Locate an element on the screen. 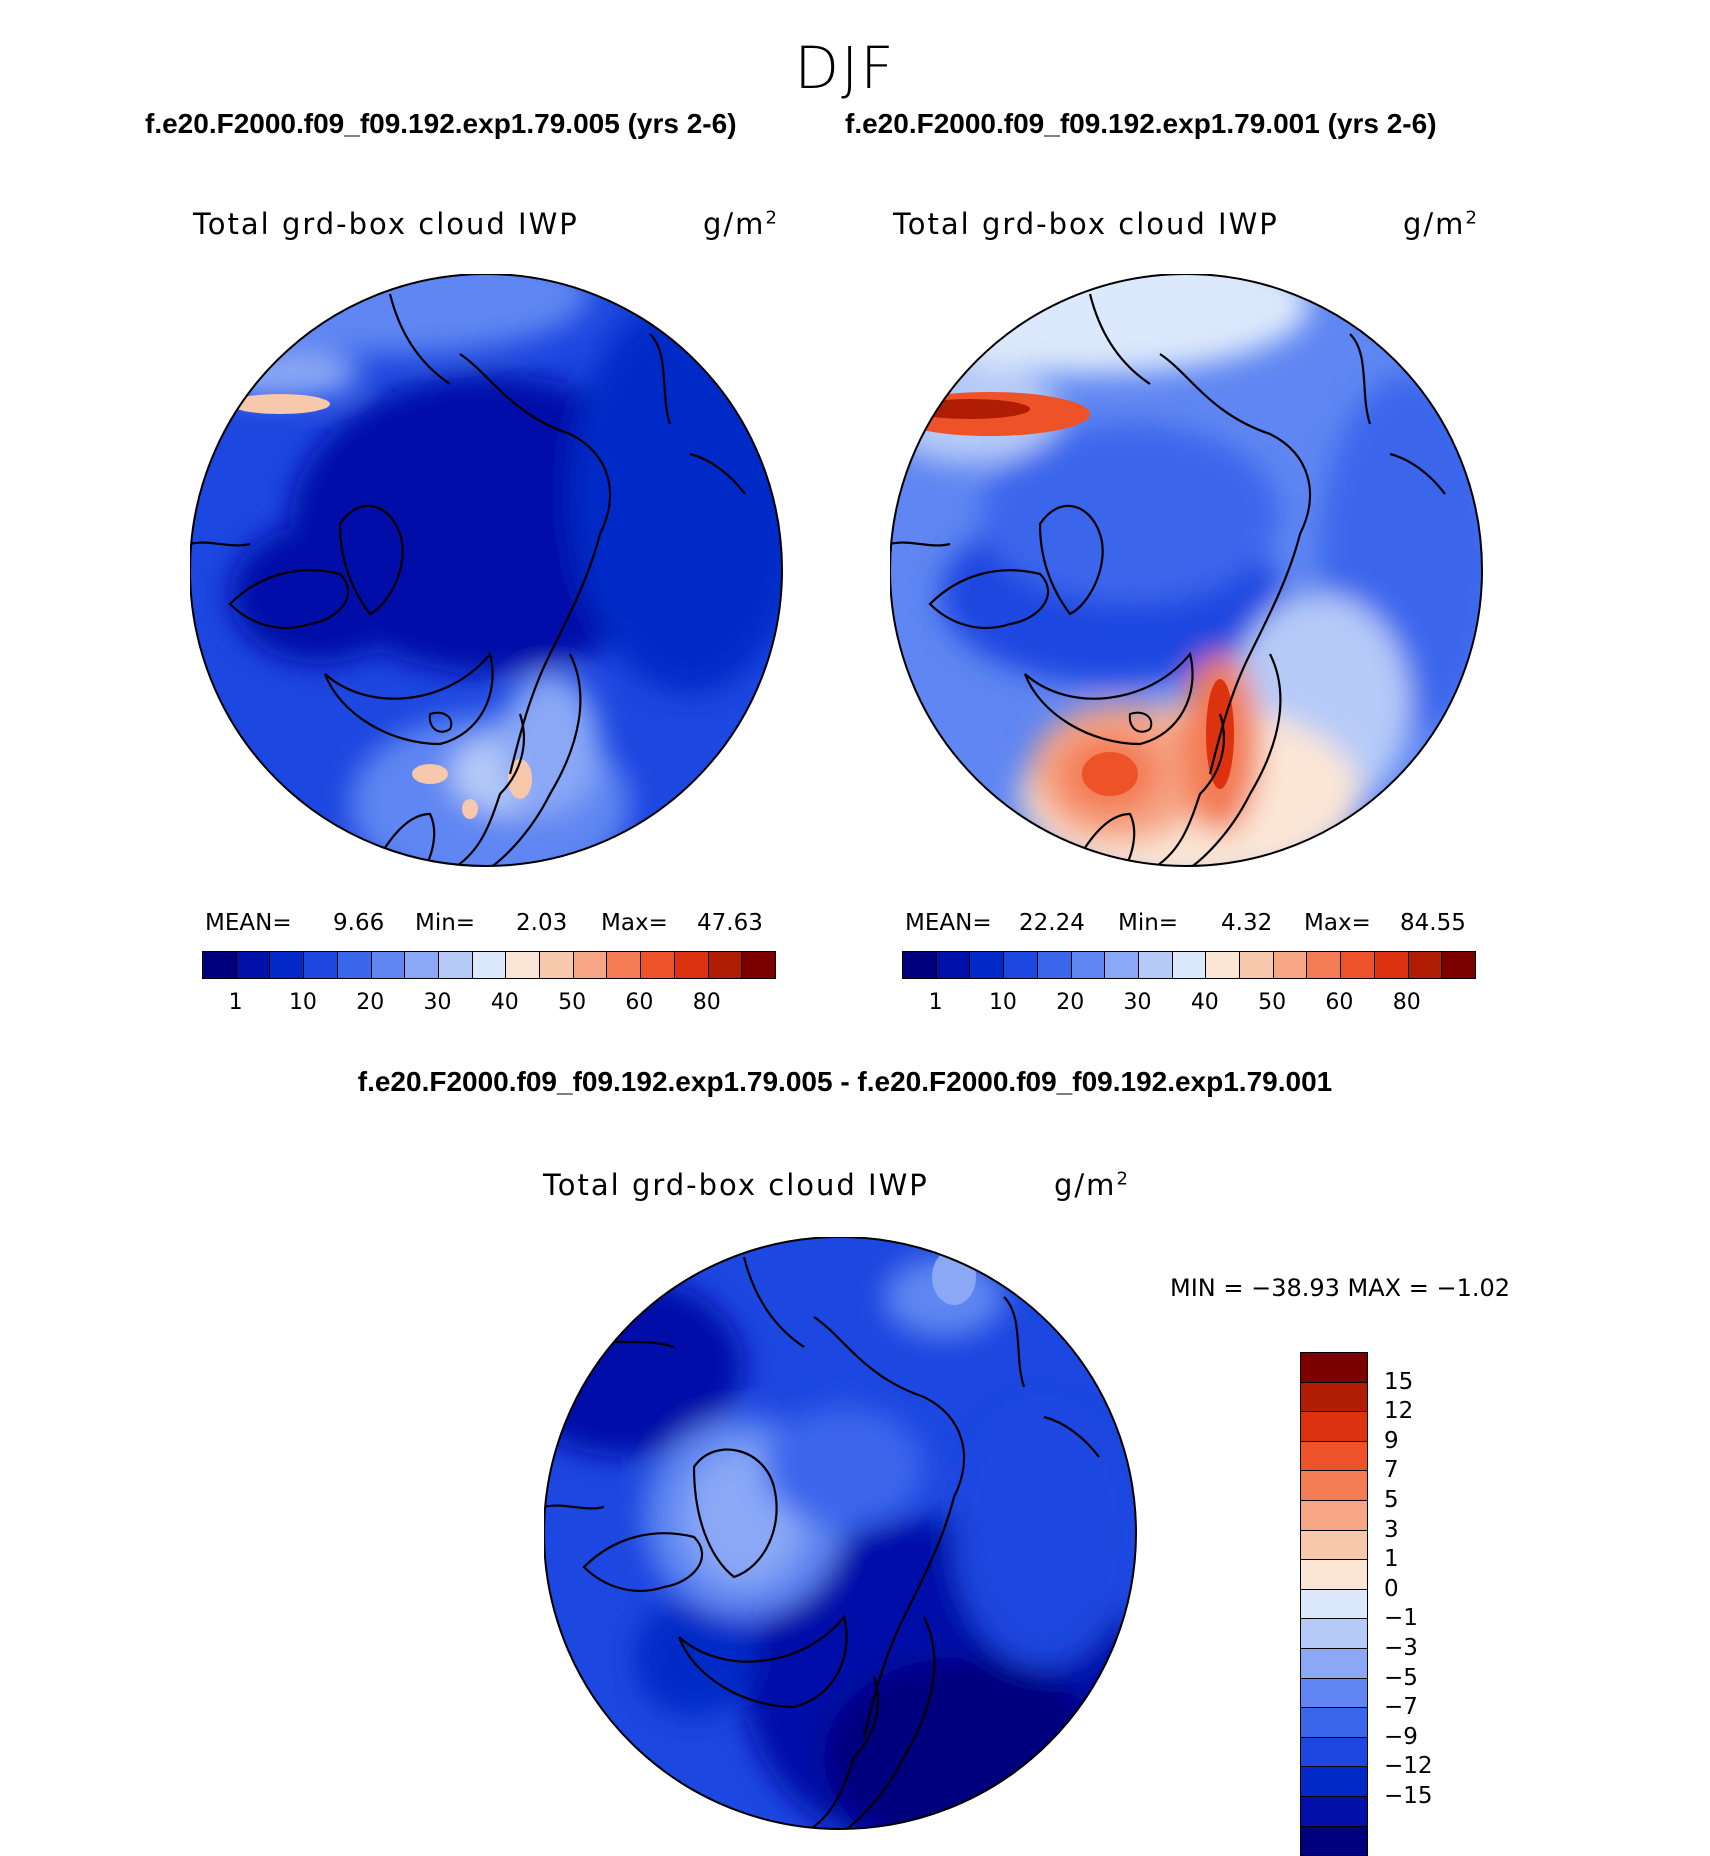  colorbar-tick-label: −5 is located at coordinates (1401, 1677).